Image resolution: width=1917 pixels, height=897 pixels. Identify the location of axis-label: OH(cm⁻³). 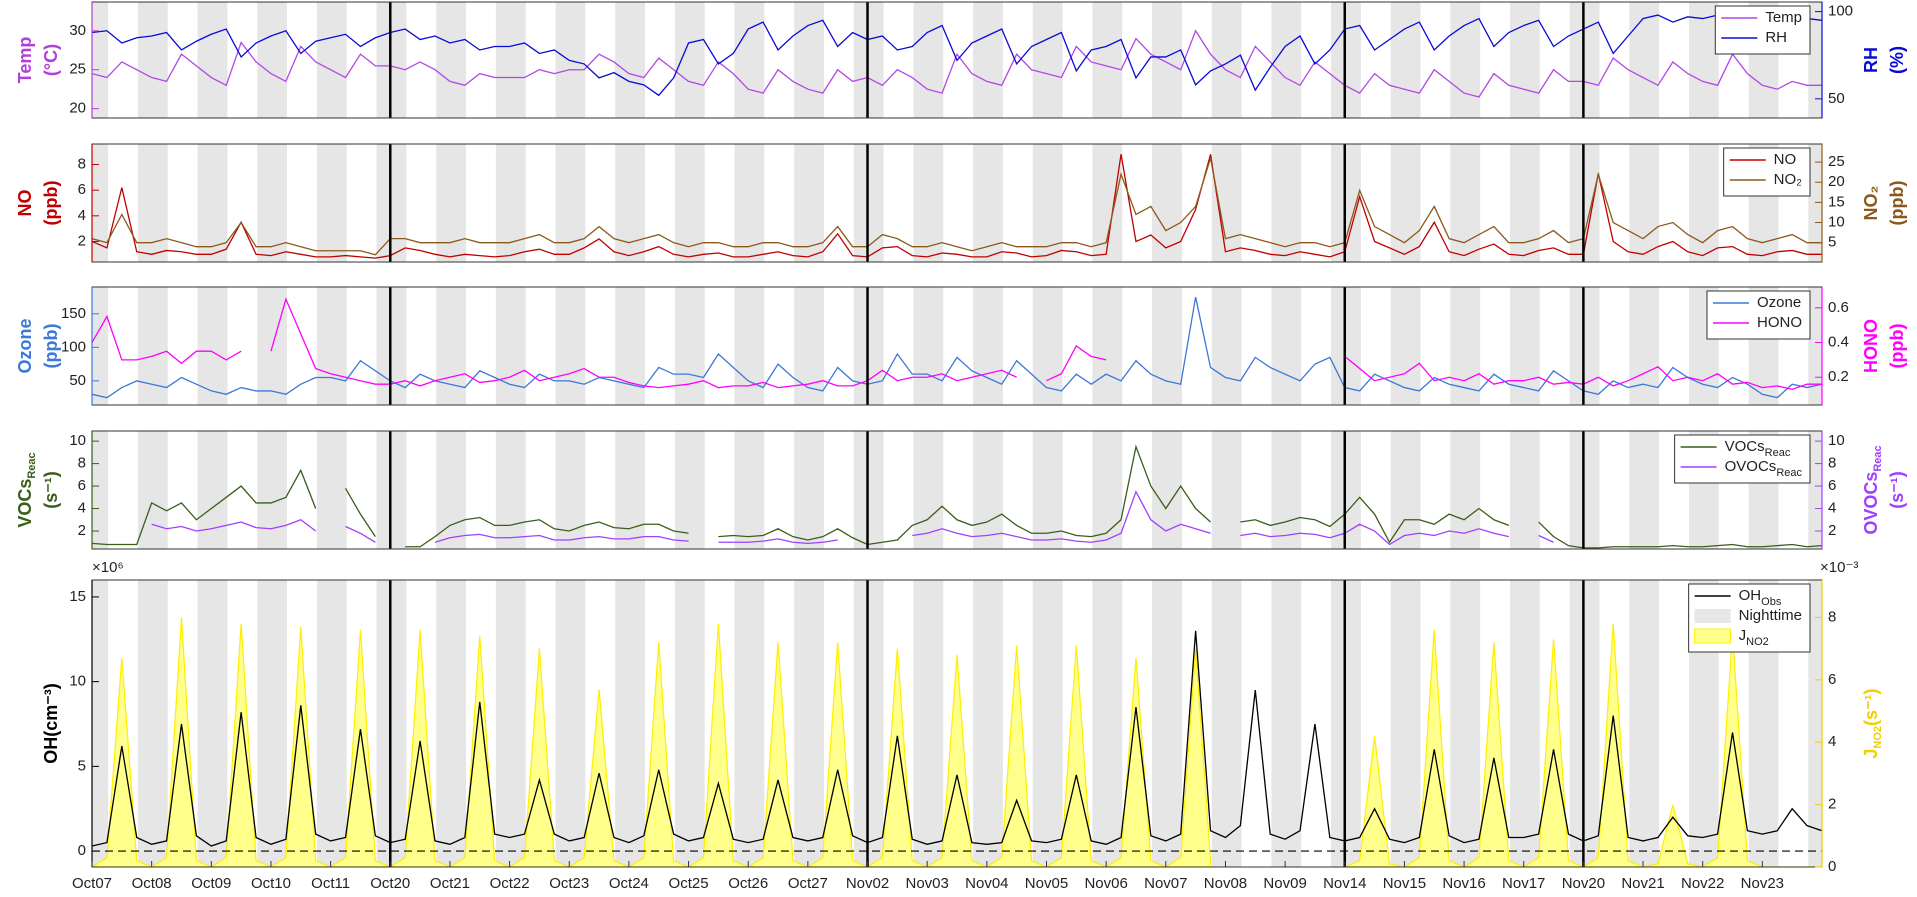
(51, 723).